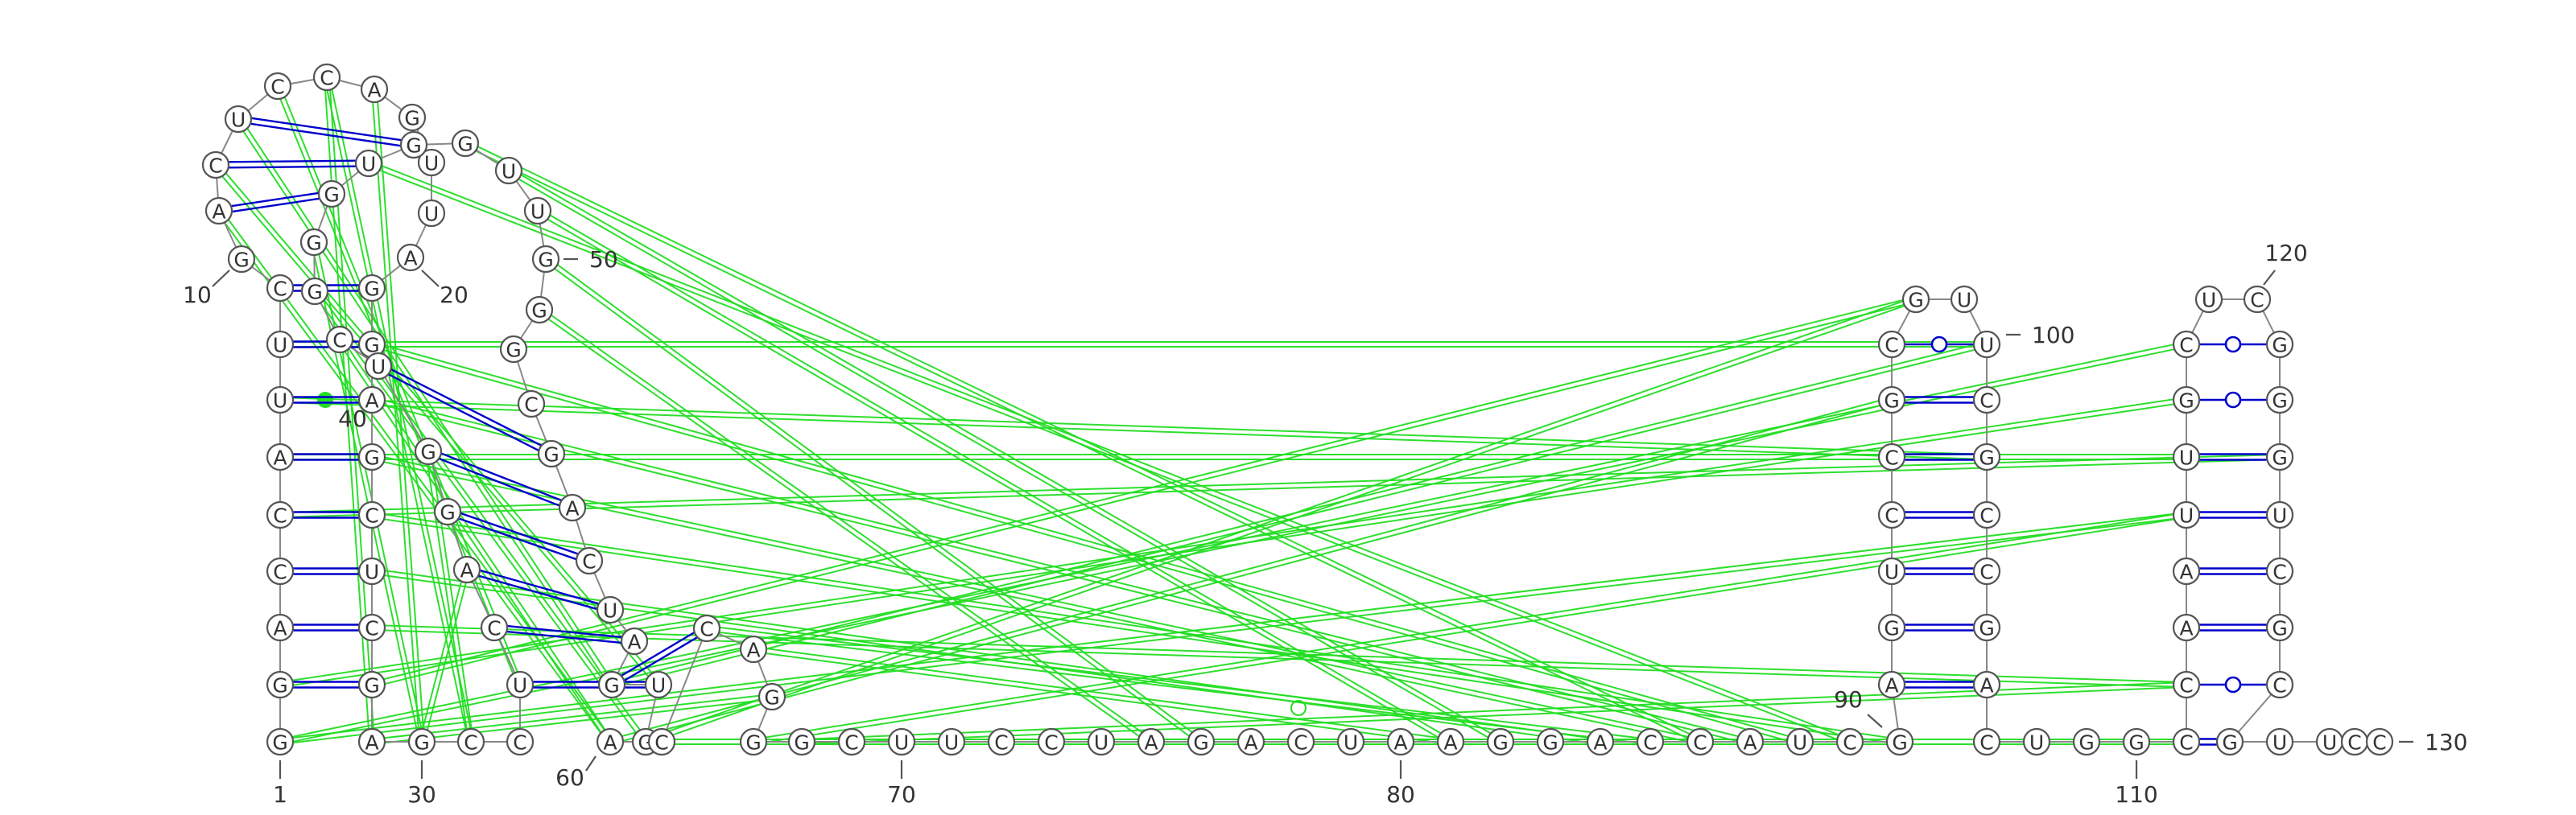 This screenshot has width=2576, height=815. Describe the element at coordinates (352, 418) in the screenshot. I see `position-label: 40` at that location.